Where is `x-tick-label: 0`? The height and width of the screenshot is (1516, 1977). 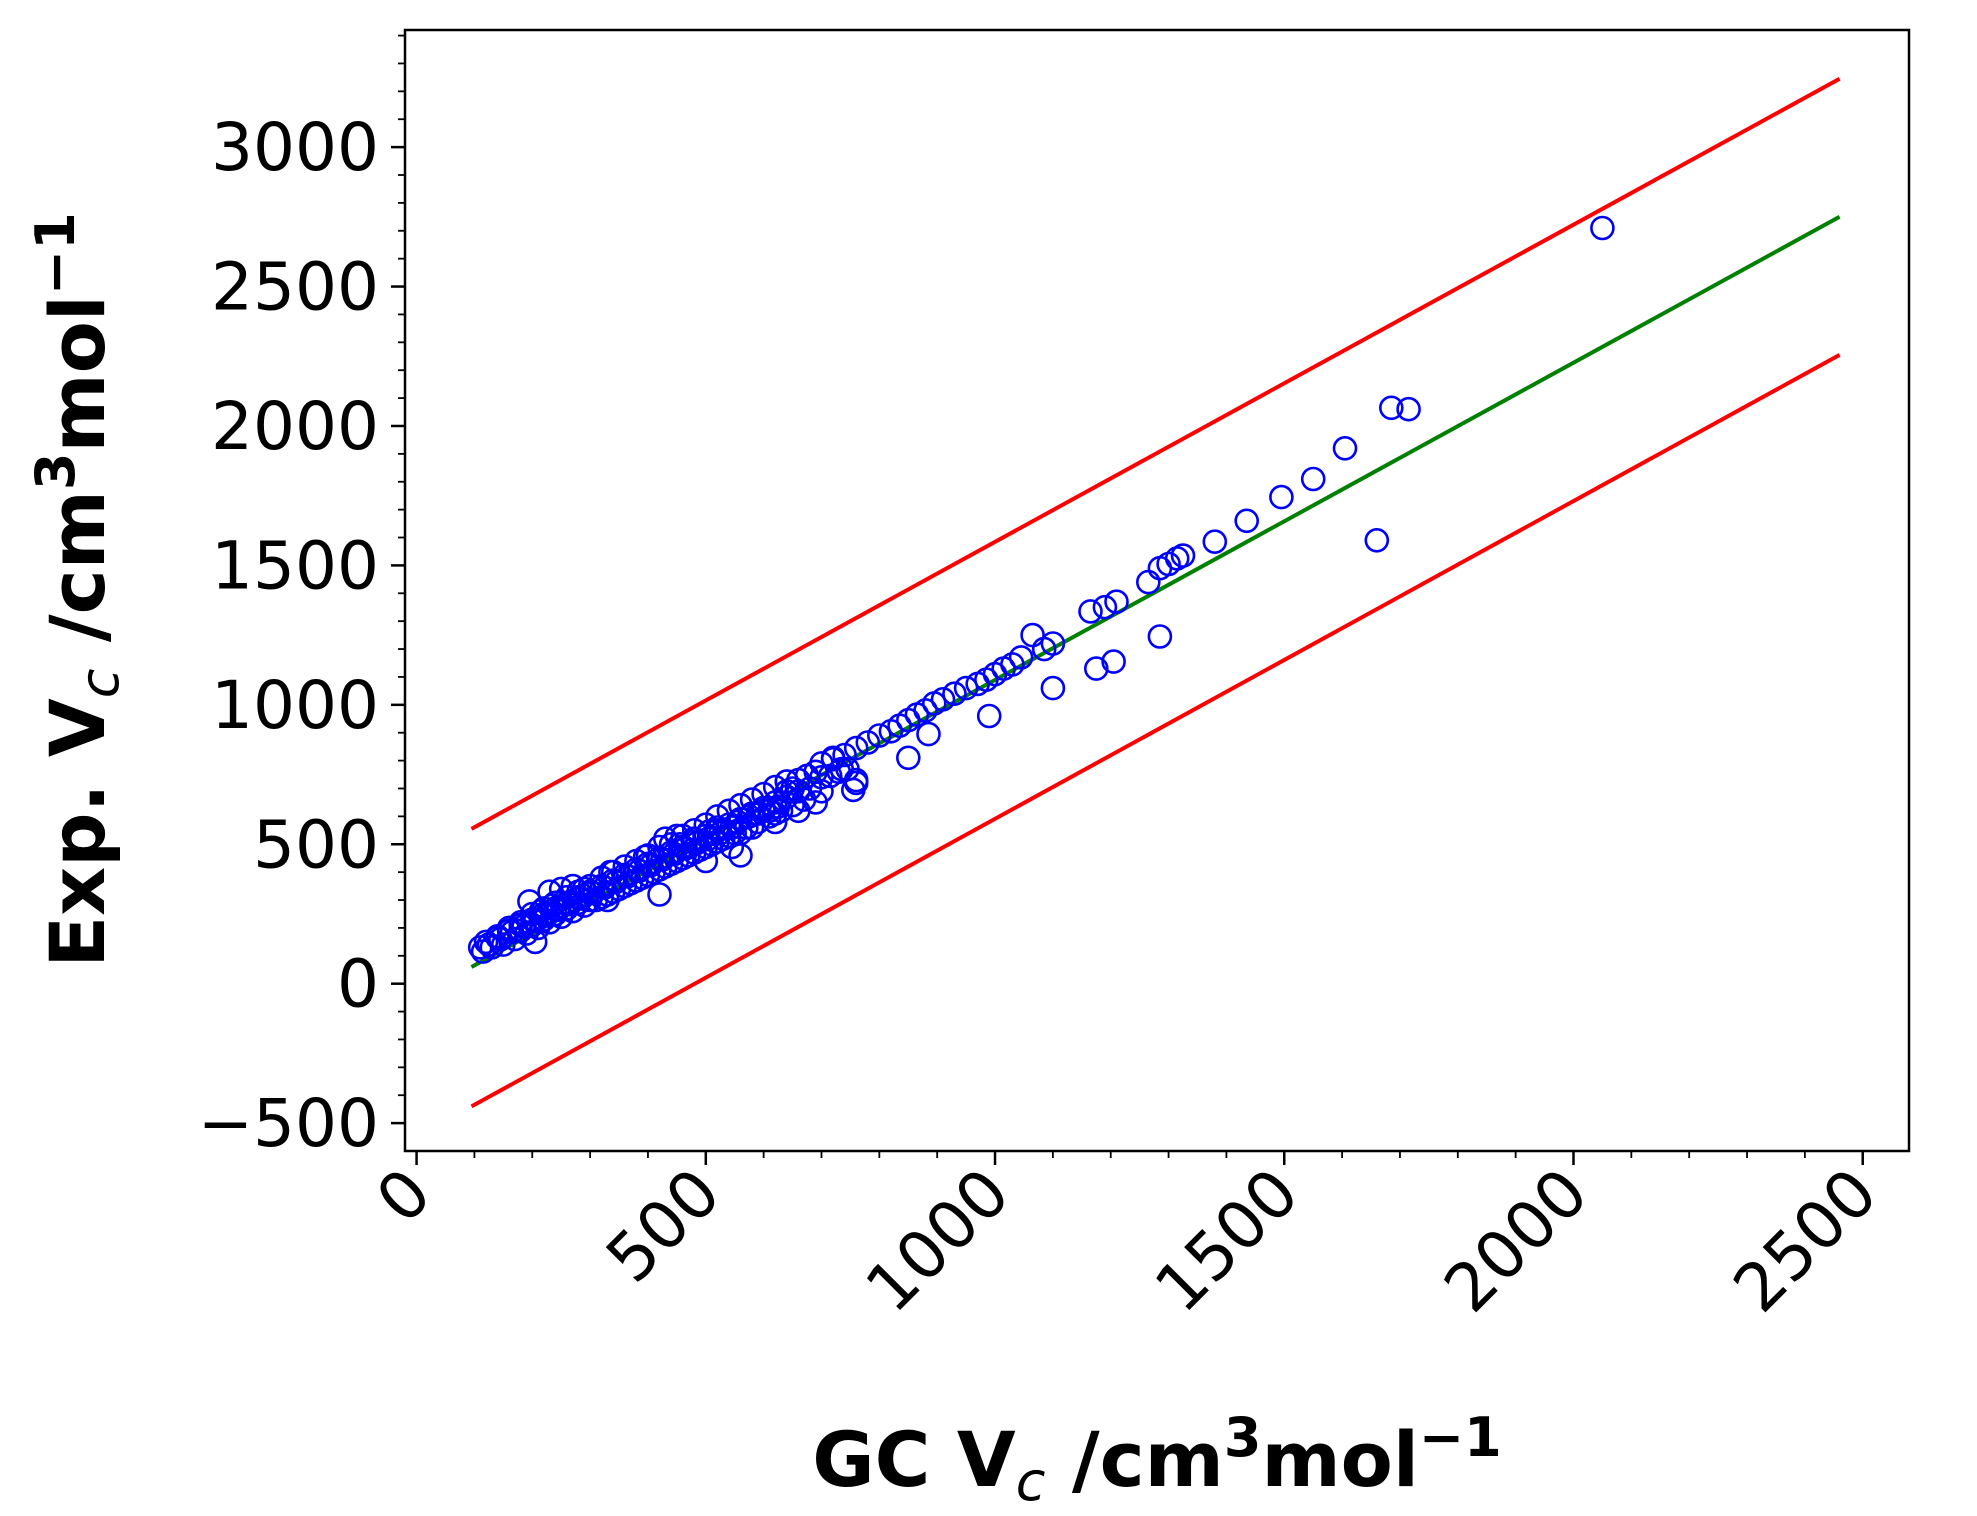 x-tick-label: 0 is located at coordinates (404, 1196).